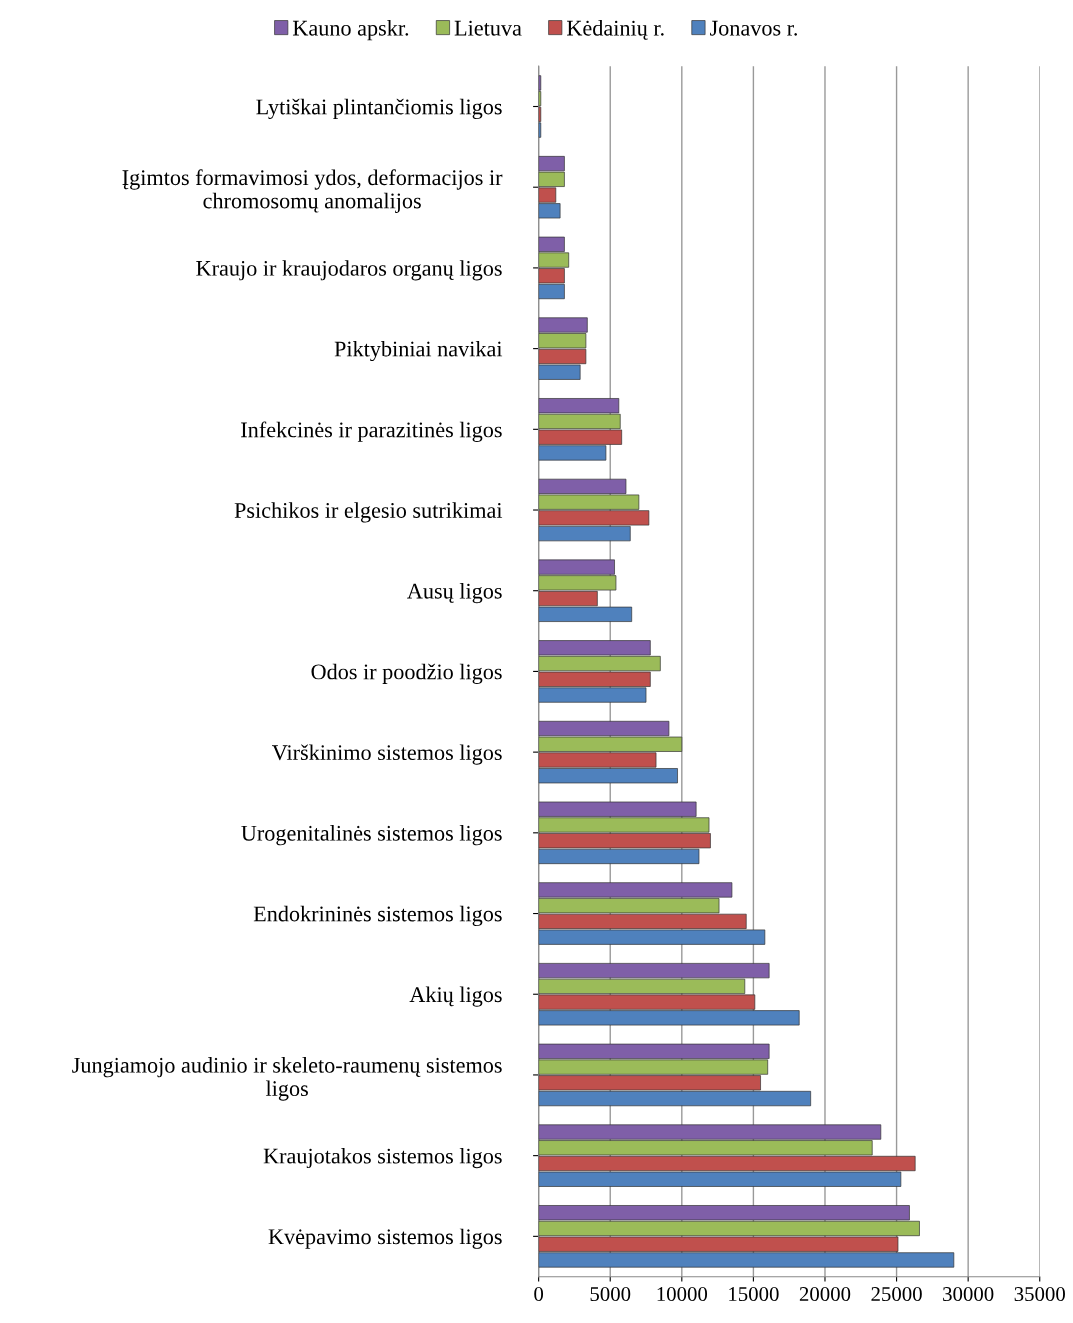 The width and height of the screenshot is (1073, 1323). I want to click on y-tick-label: Psichikos ir elgesio sutrikimai, so click(368, 512).